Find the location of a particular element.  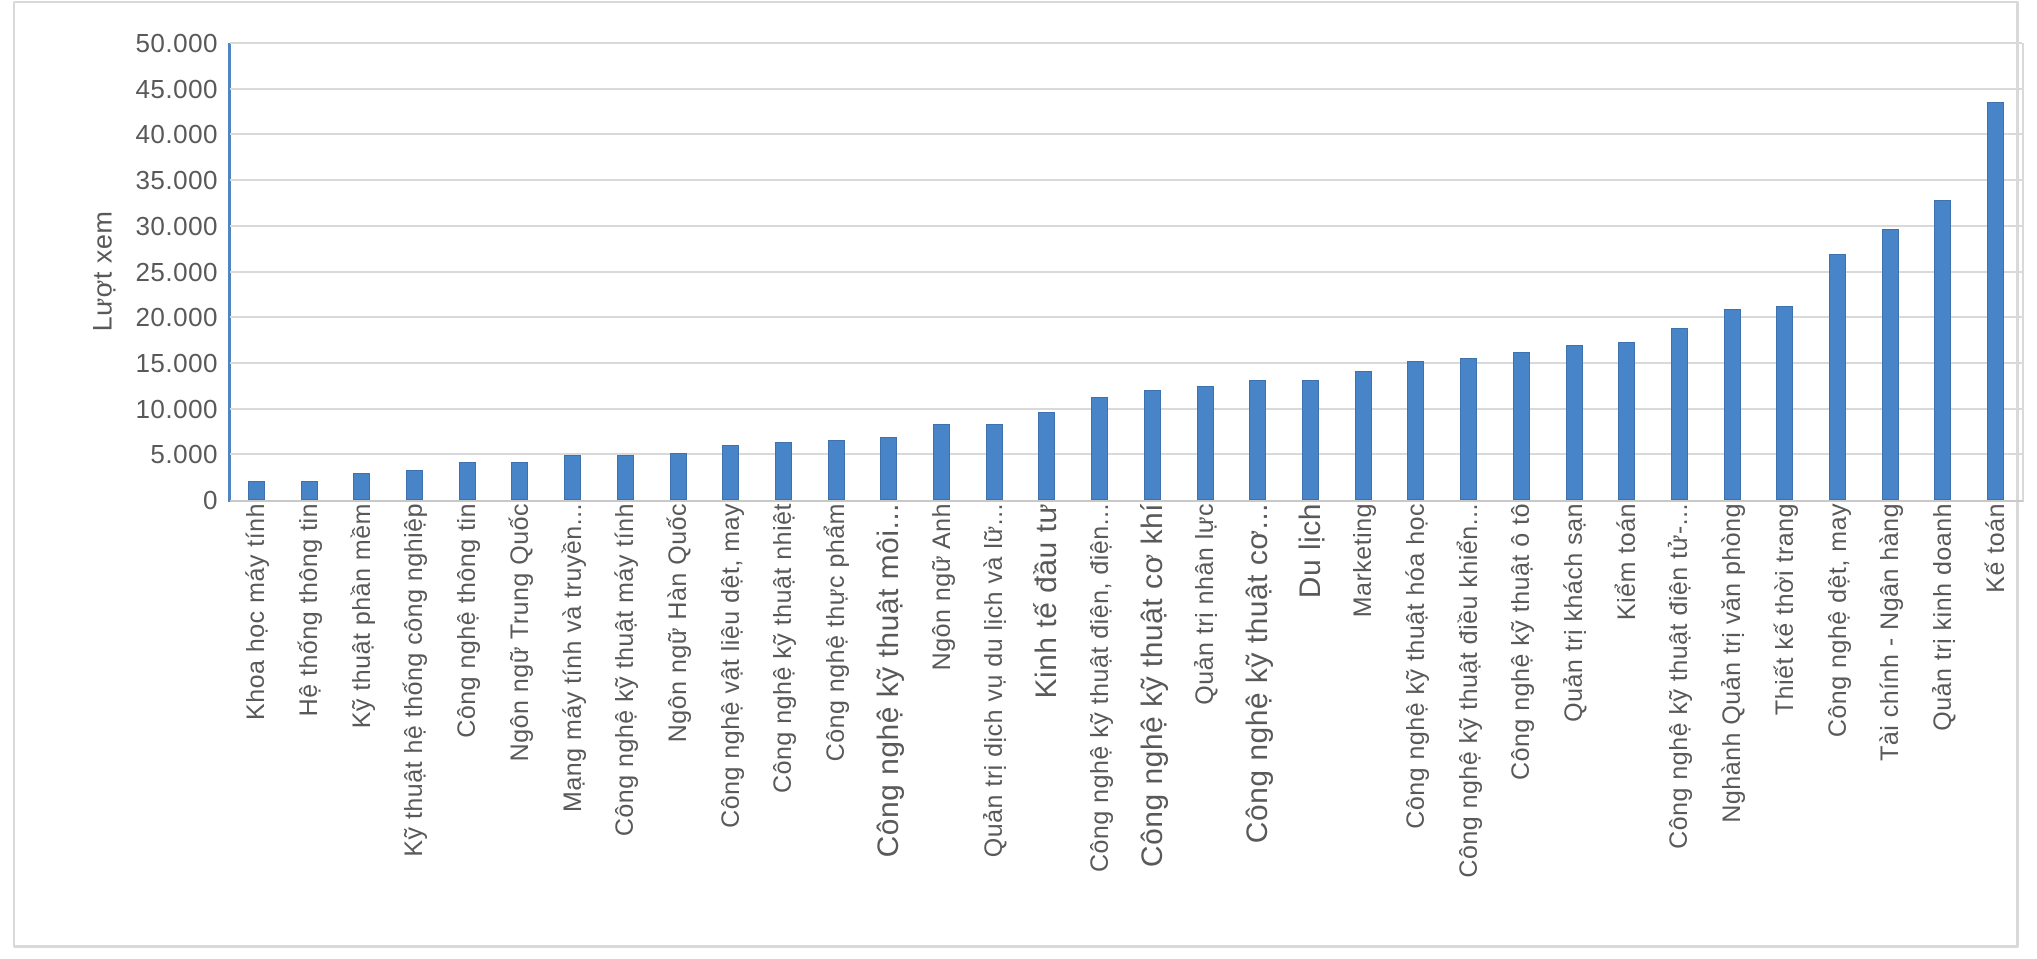

y-tick-label: 15.000 is located at coordinates (176, 362).